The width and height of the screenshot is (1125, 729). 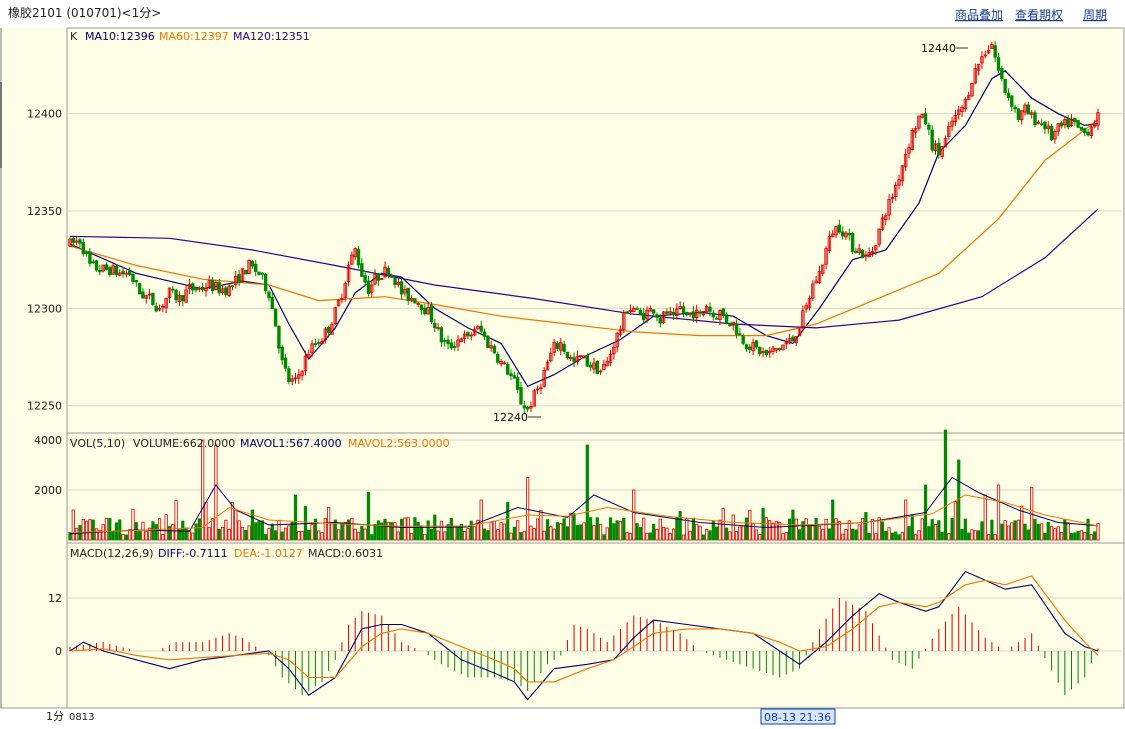 I want to click on price-tick-label: 12350, so click(x=44, y=211).